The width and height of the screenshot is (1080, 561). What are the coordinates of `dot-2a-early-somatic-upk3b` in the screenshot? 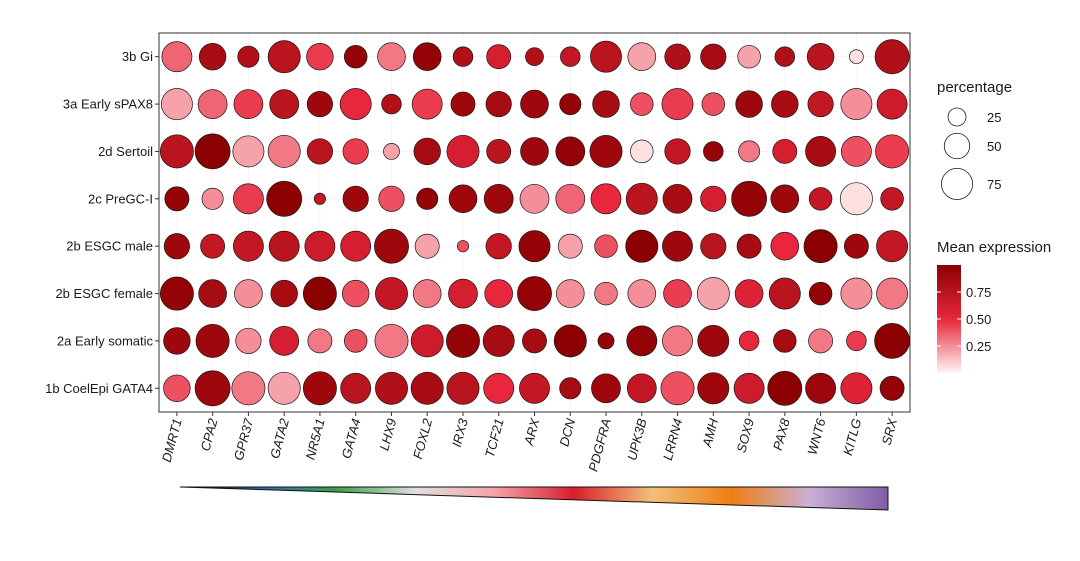 It's located at (642, 341).